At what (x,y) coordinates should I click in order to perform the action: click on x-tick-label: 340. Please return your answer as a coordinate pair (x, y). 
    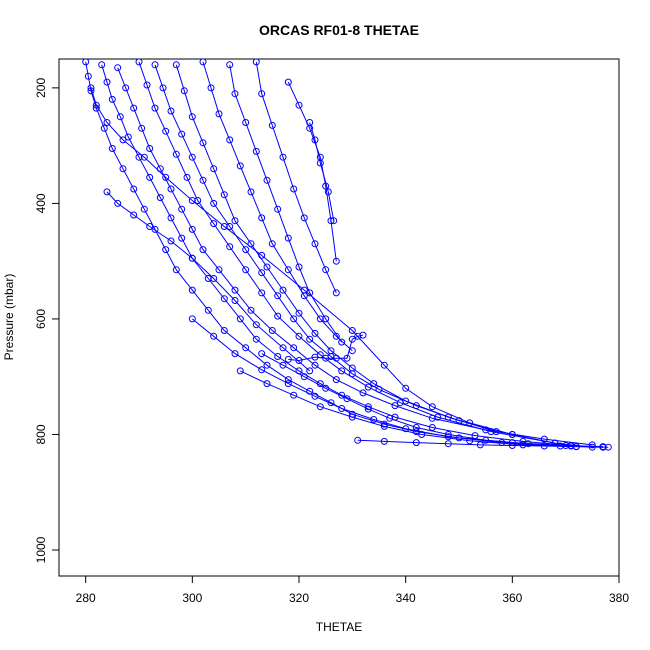
    Looking at the image, I should click on (406, 598).